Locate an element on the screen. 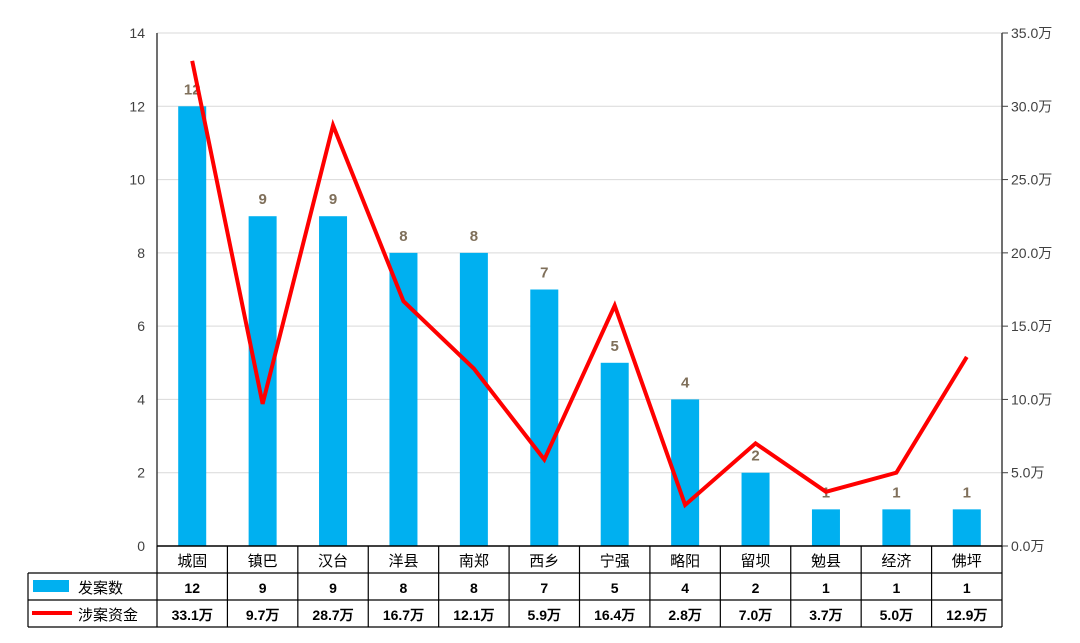  table-cell-funds: 7.0万 is located at coordinates (755, 615).